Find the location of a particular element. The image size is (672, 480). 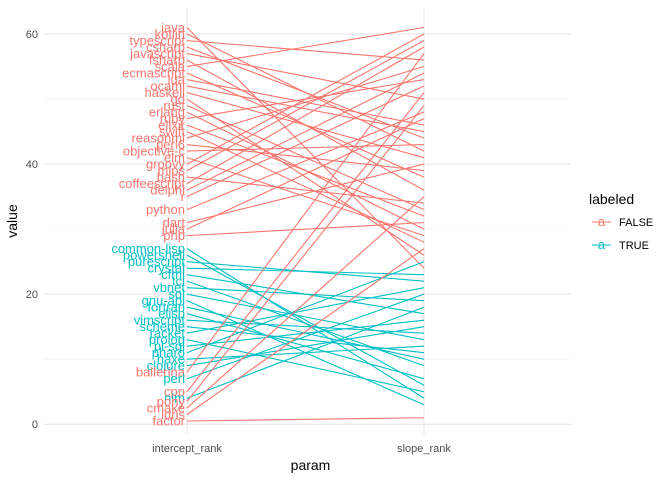

series-label-idris: idris is located at coordinates (173, 414).